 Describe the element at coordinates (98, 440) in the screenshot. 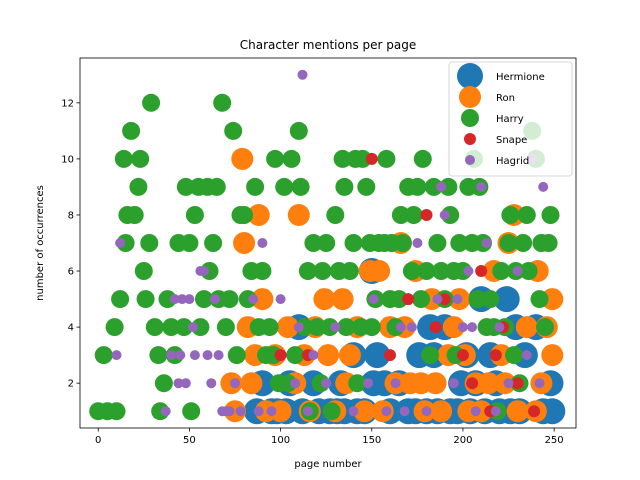

I see `x-tick-label: 0` at that location.